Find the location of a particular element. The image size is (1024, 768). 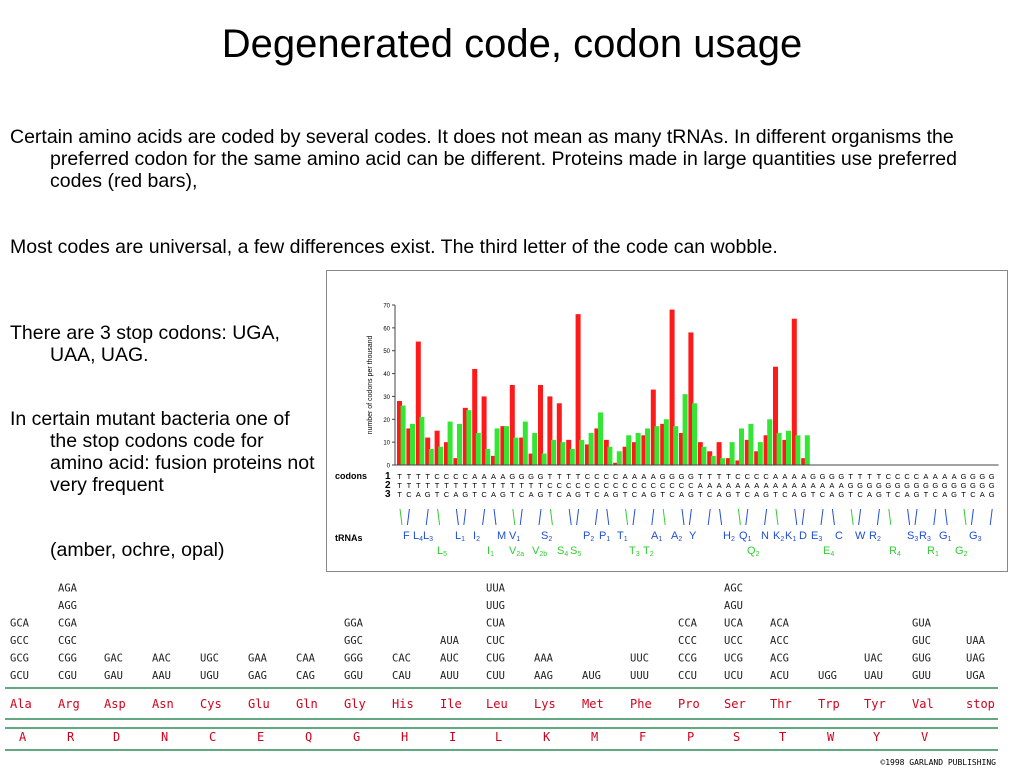

trna-label: S3 is located at coordinates (912, 536).